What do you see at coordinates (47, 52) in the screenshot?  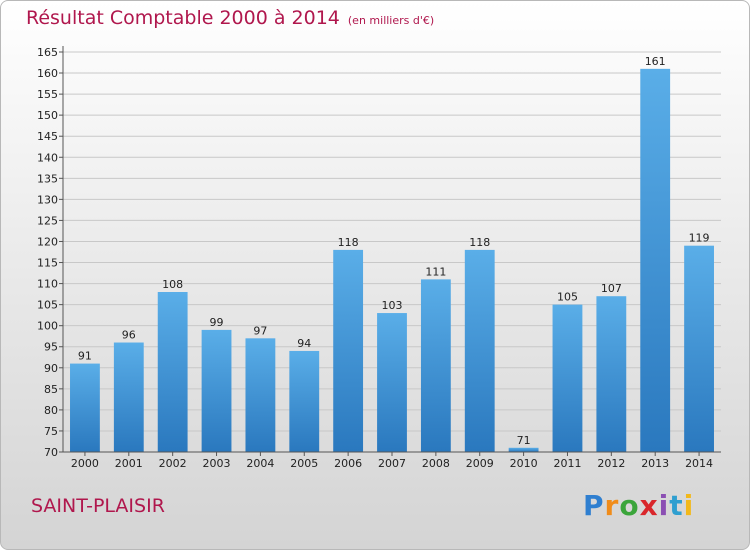 I see `y-tick-label: 165` at bounding box center [47, 52].